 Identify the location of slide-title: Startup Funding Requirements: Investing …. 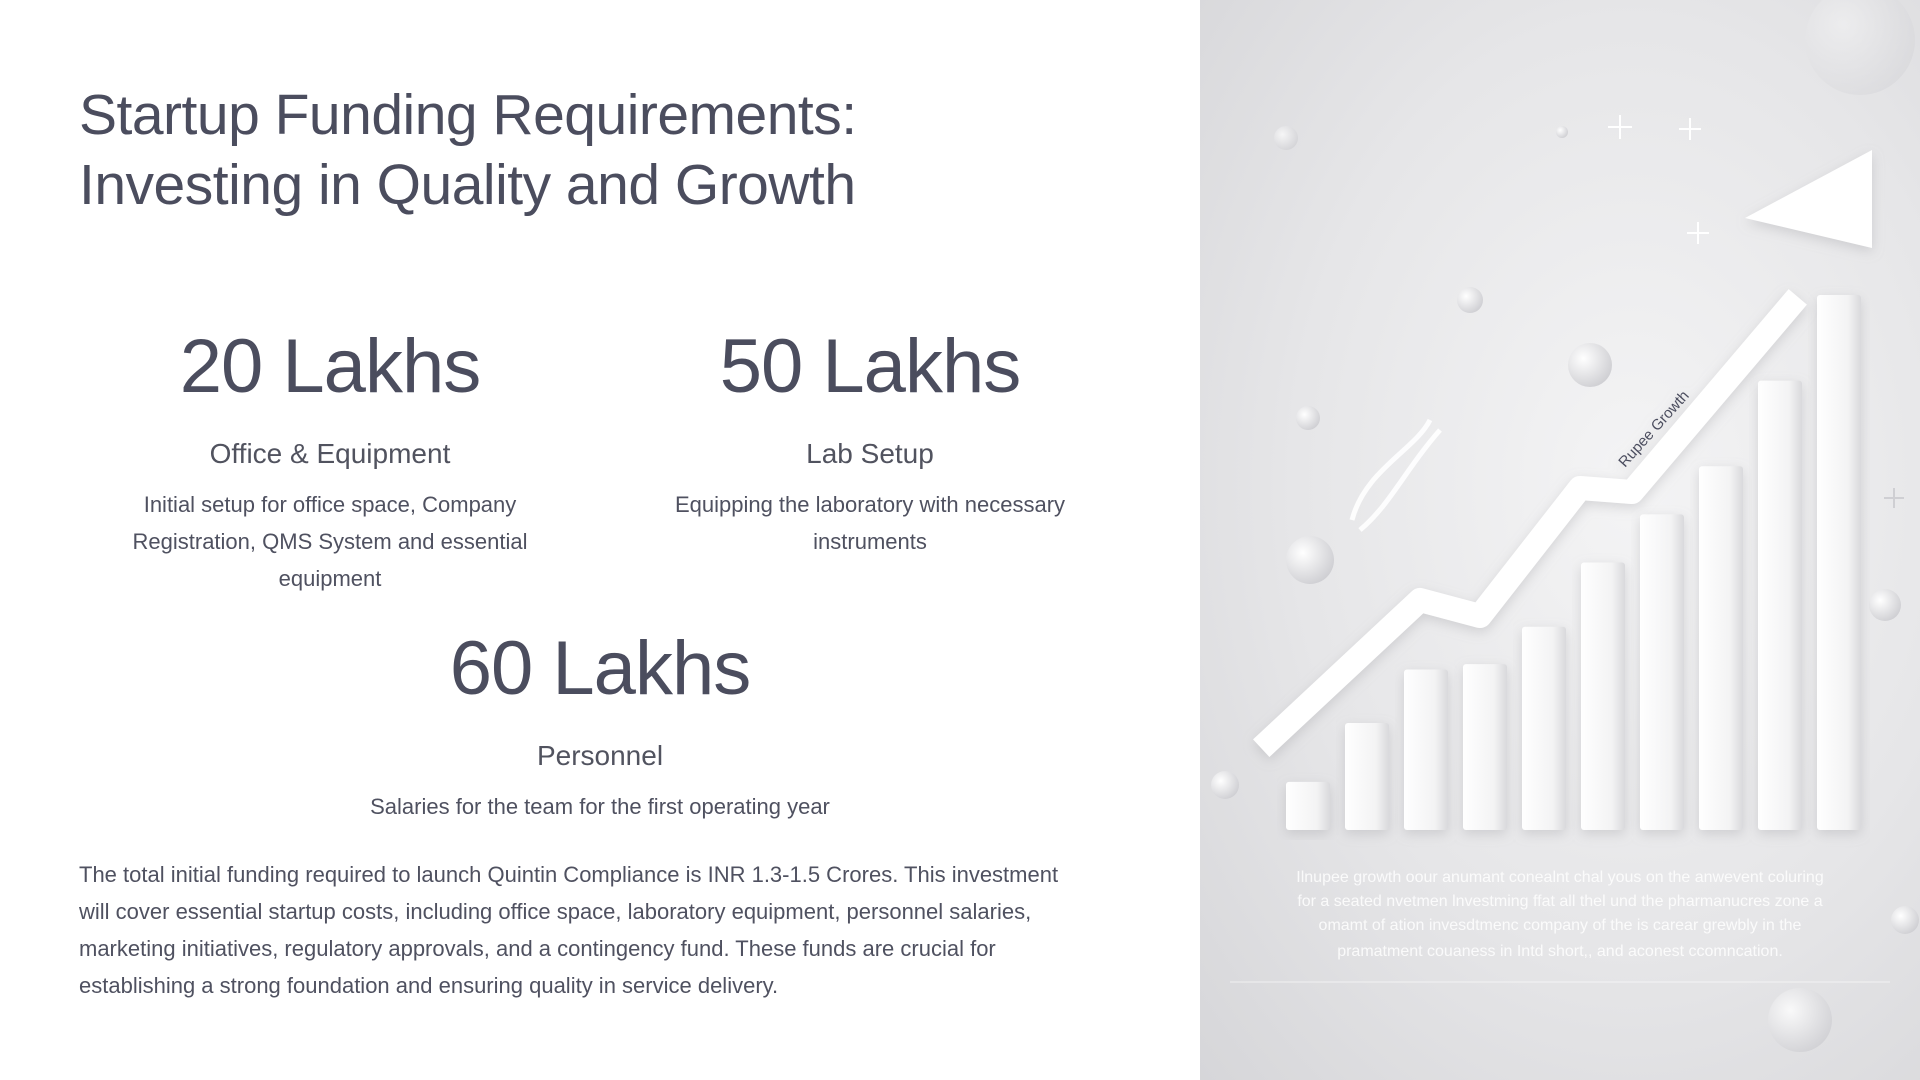
(604, 150).